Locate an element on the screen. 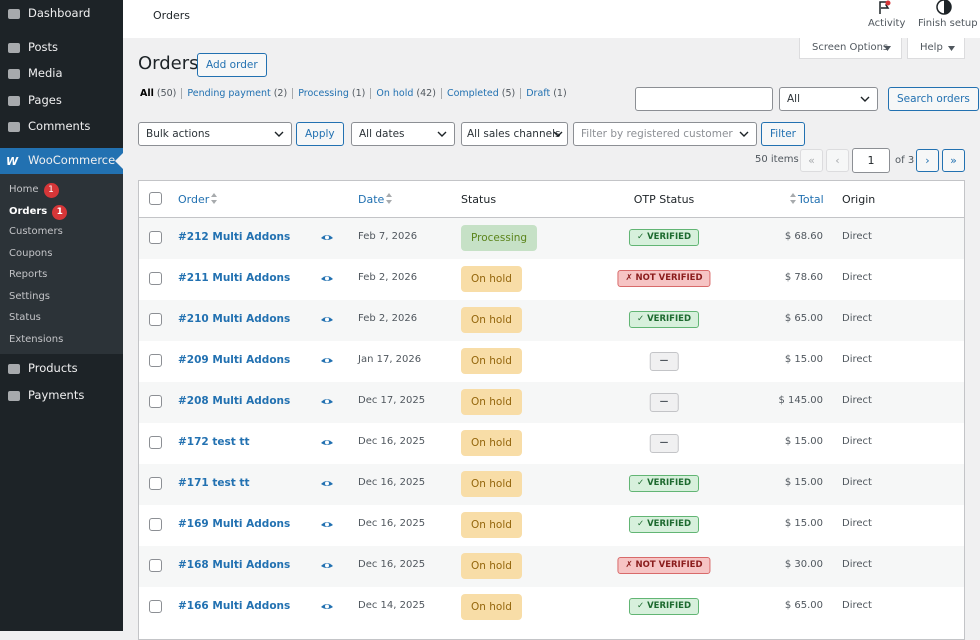 The height and width of the screenshot is (640, 980). page-button: » is located at coordinates (953, 160).